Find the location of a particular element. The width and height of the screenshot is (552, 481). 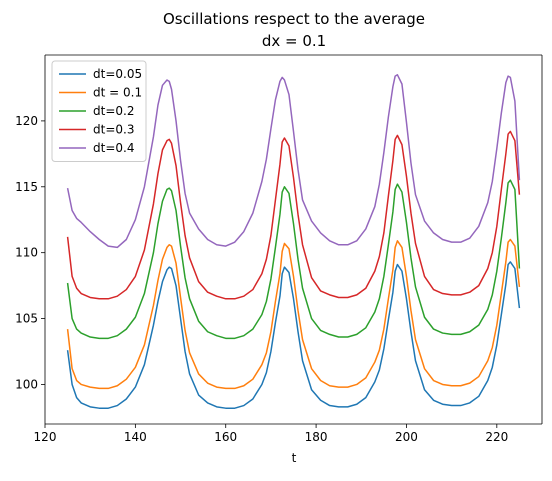

chart-subtitle: dx = 0.1 is located at coordinates (294, 41).